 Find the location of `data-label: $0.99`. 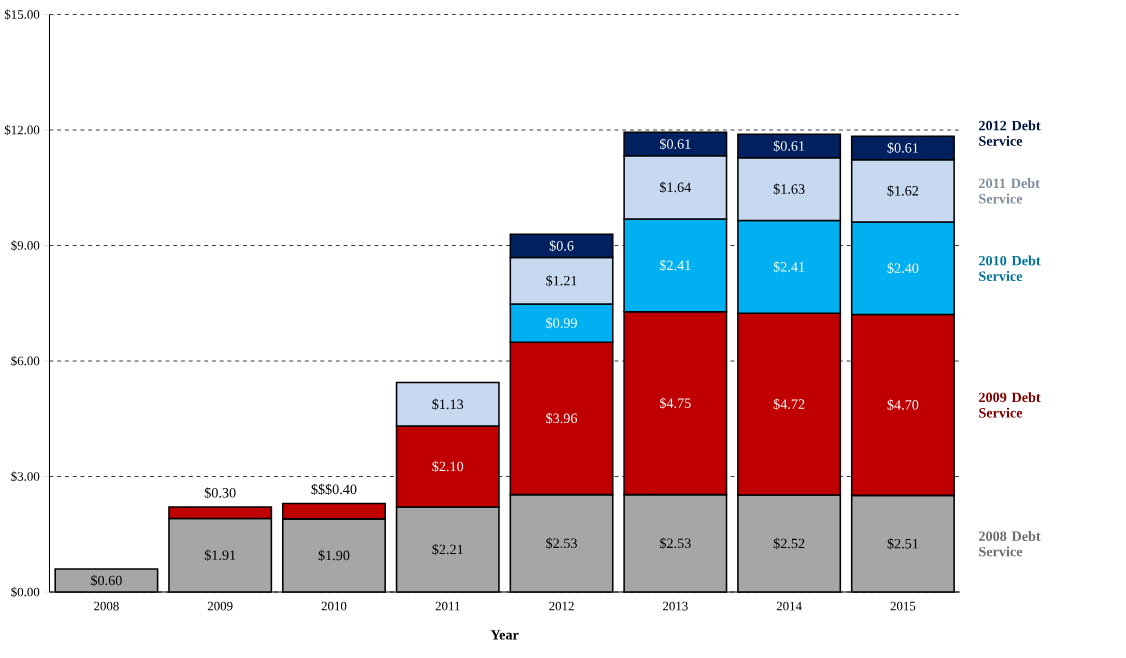

data-label: $0.99 is located at coordinates (561, 323).